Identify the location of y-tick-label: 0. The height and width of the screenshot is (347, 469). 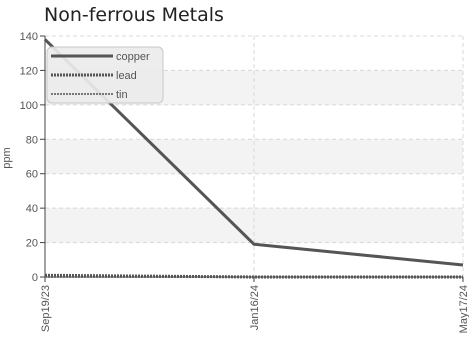
(35, 278).